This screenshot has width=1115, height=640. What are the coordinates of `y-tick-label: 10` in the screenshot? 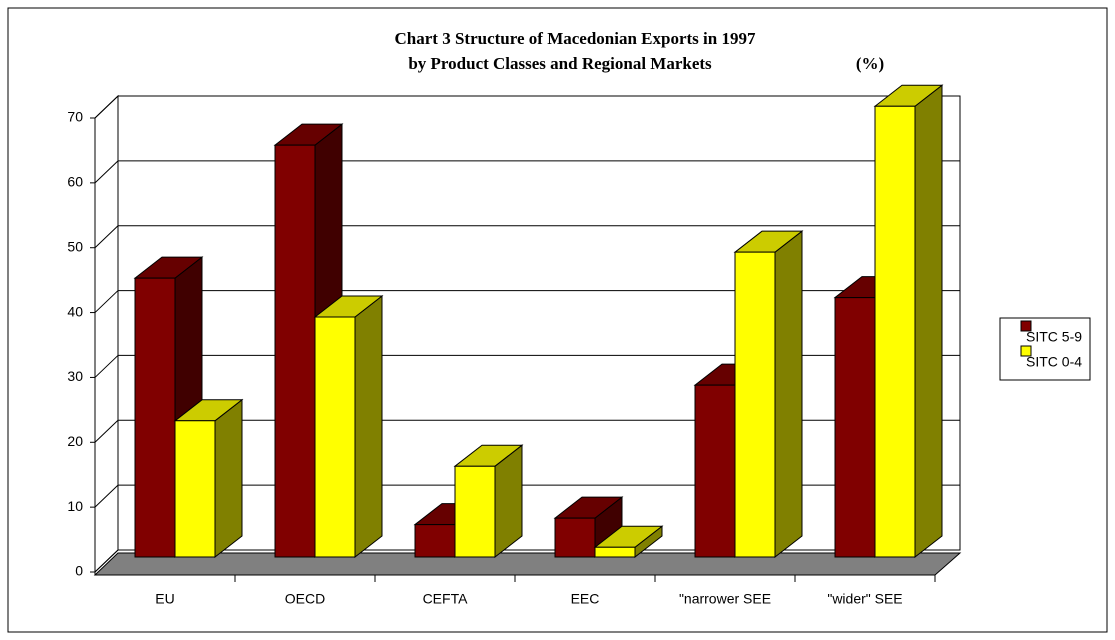 It's located at (75, 506).